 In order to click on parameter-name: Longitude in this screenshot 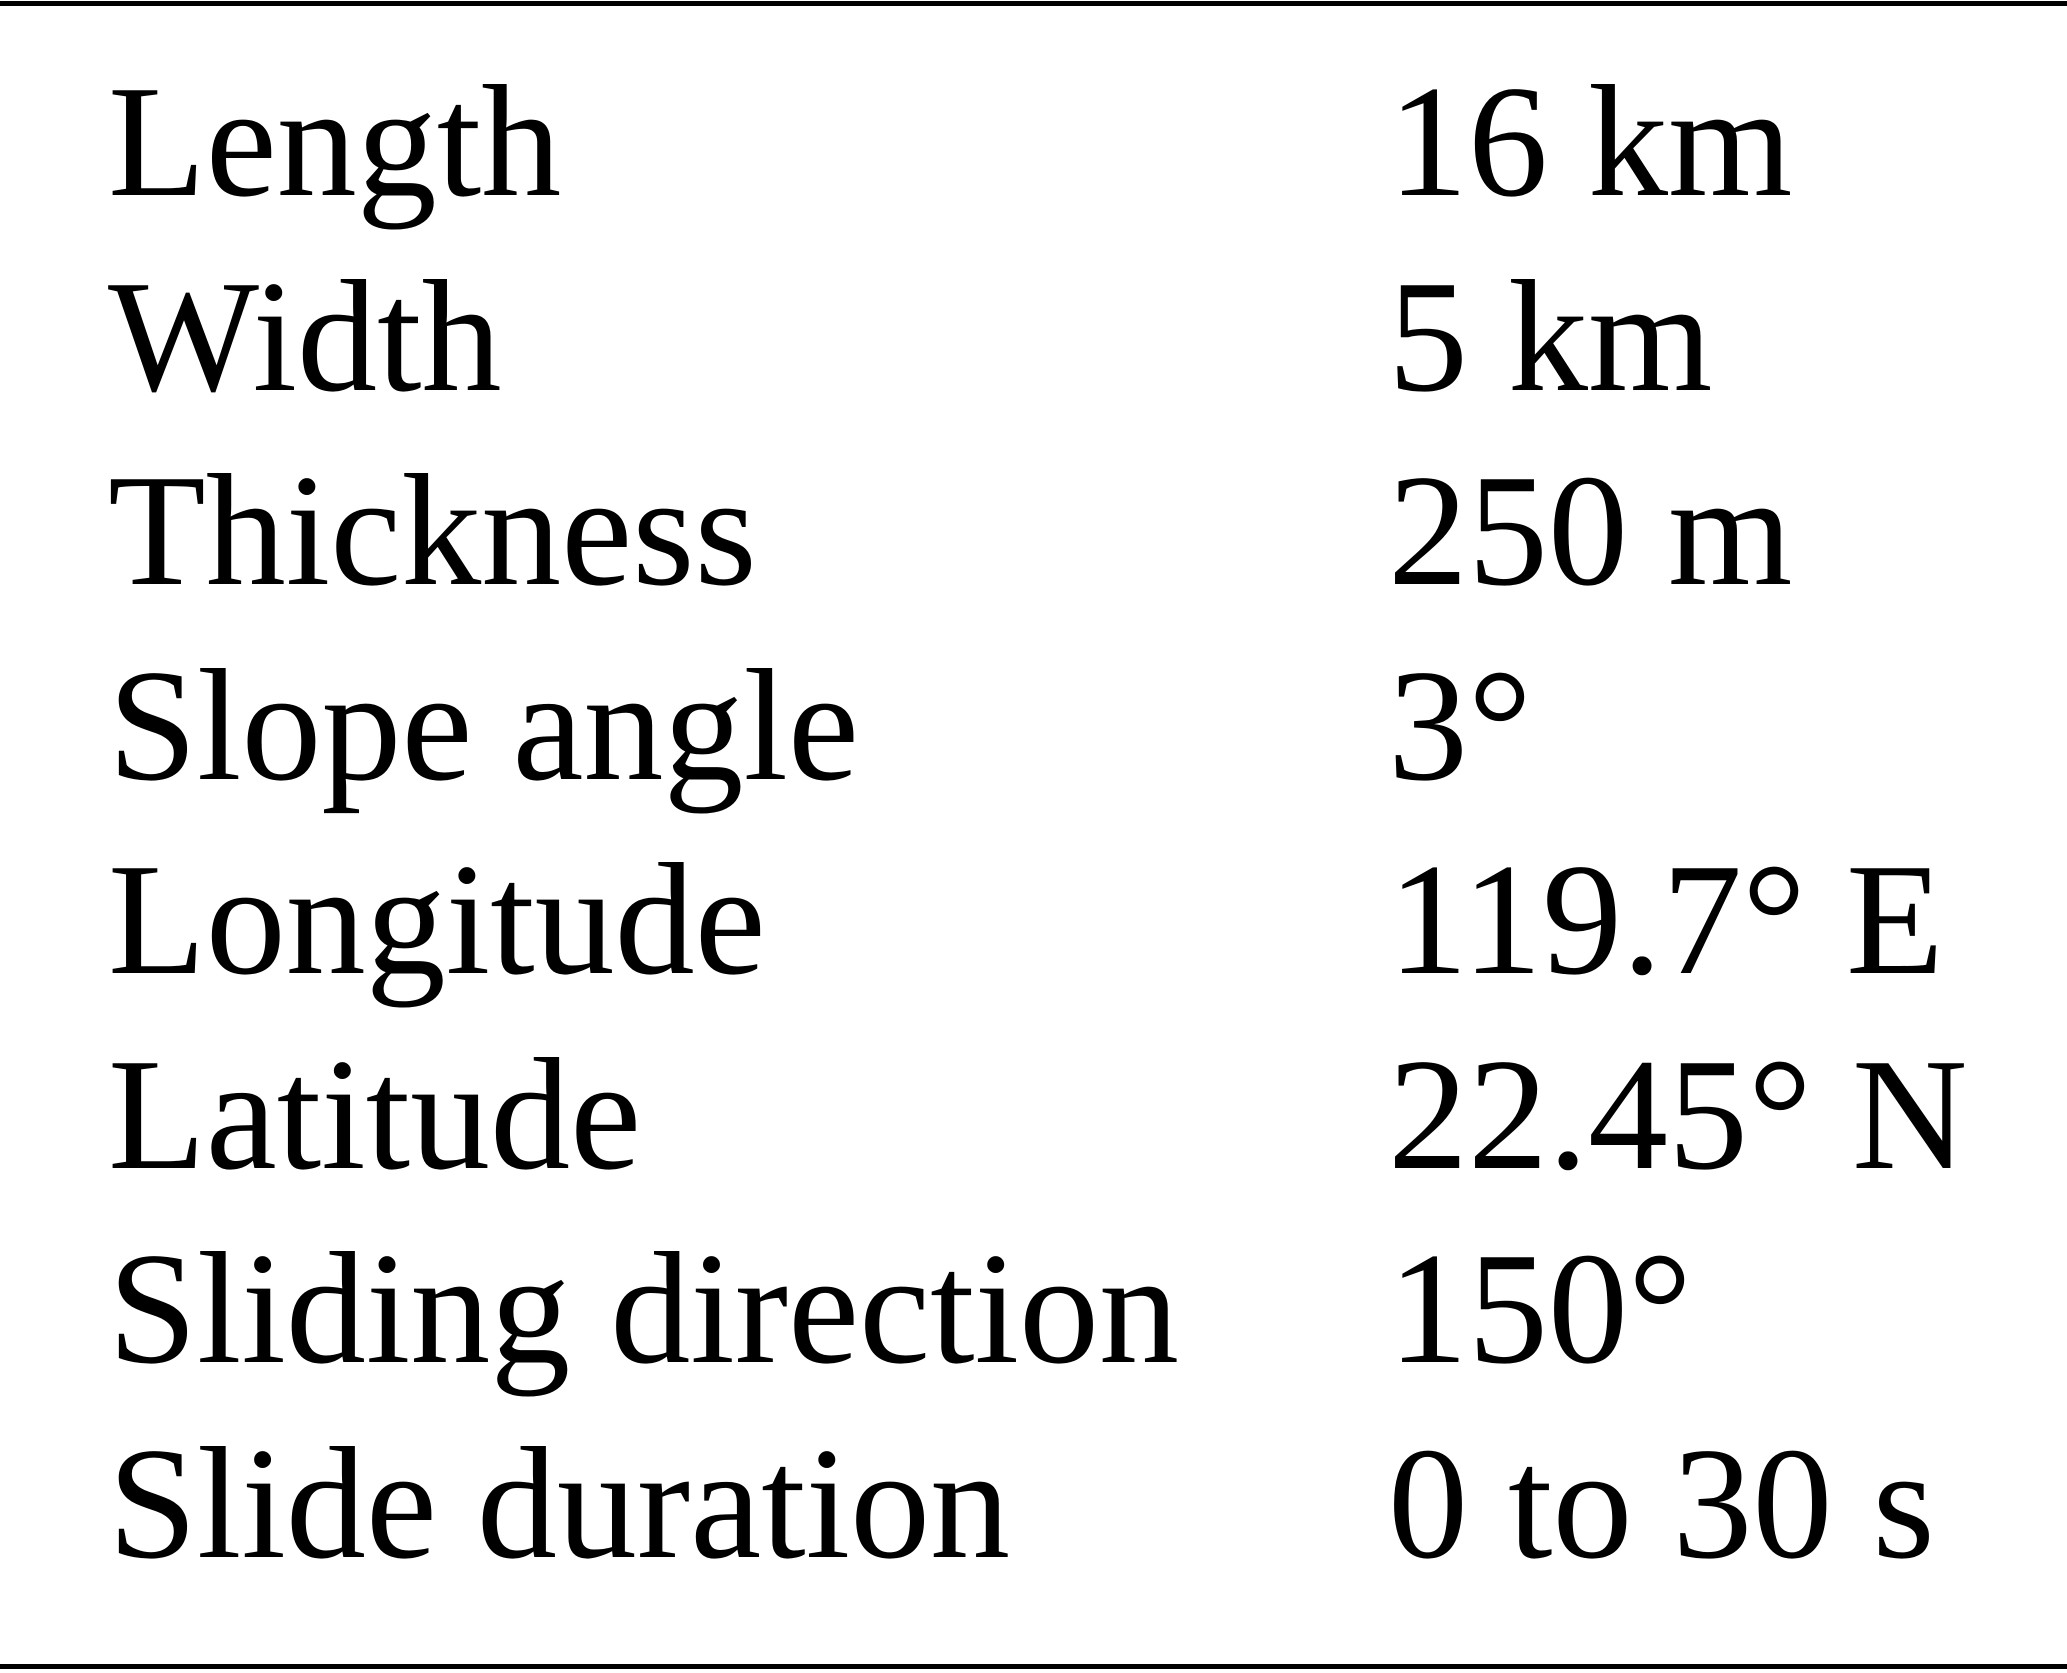, I will do `click(437, 919)`.